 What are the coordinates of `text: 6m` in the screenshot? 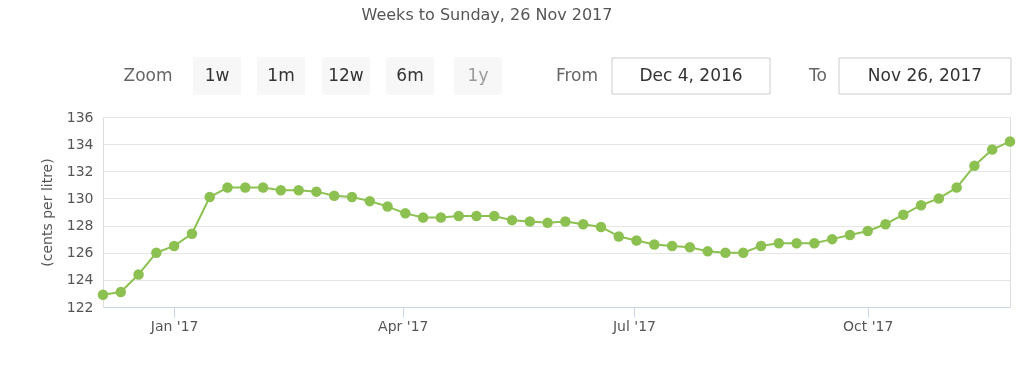 It's located at (410, 75).